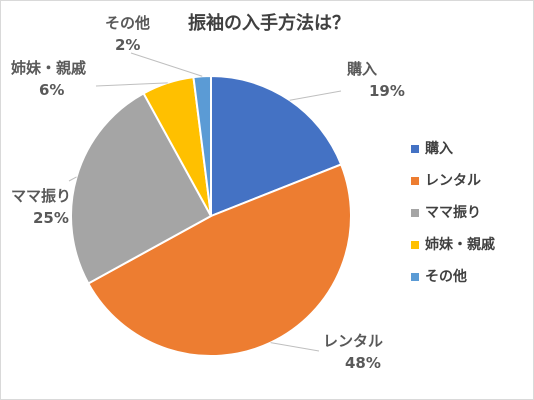  What do you see at coordinates (48, 68) in the screenshot?
I see `data-label-name-3: 姉妹・親戚` at bounding box center [48, 68].